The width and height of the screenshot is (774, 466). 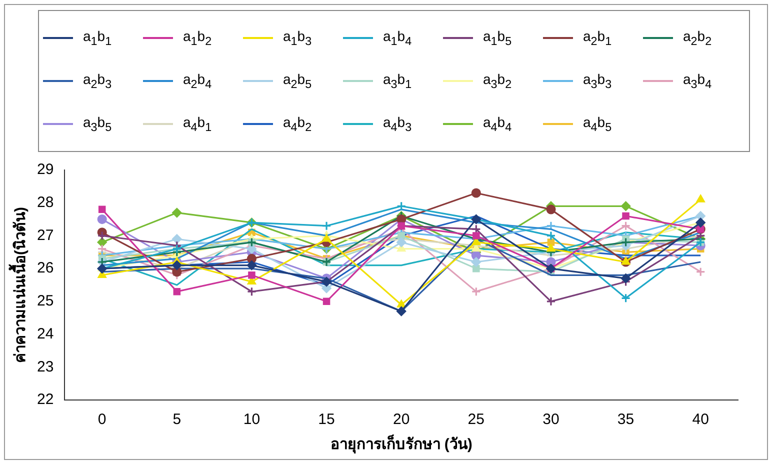 What do you see at coordinates (45, 399) in the screenshot?
I see `y-tick-label: 22` at bounding box center [45, 399].